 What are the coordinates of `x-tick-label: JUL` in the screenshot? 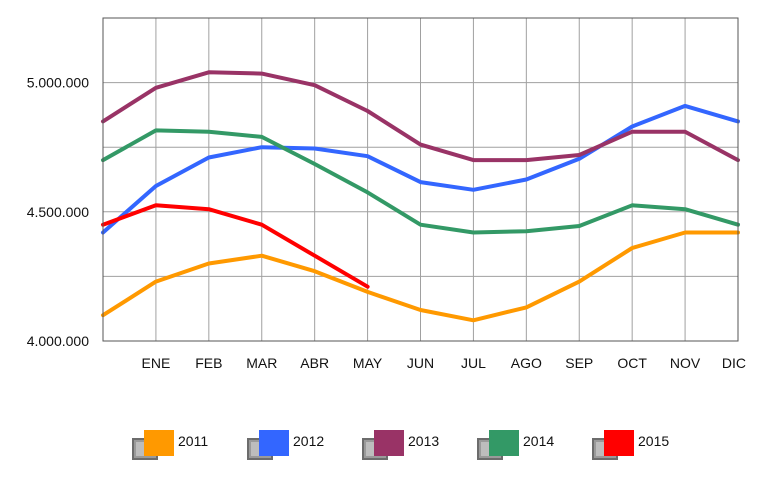 It's located at (473, 363).